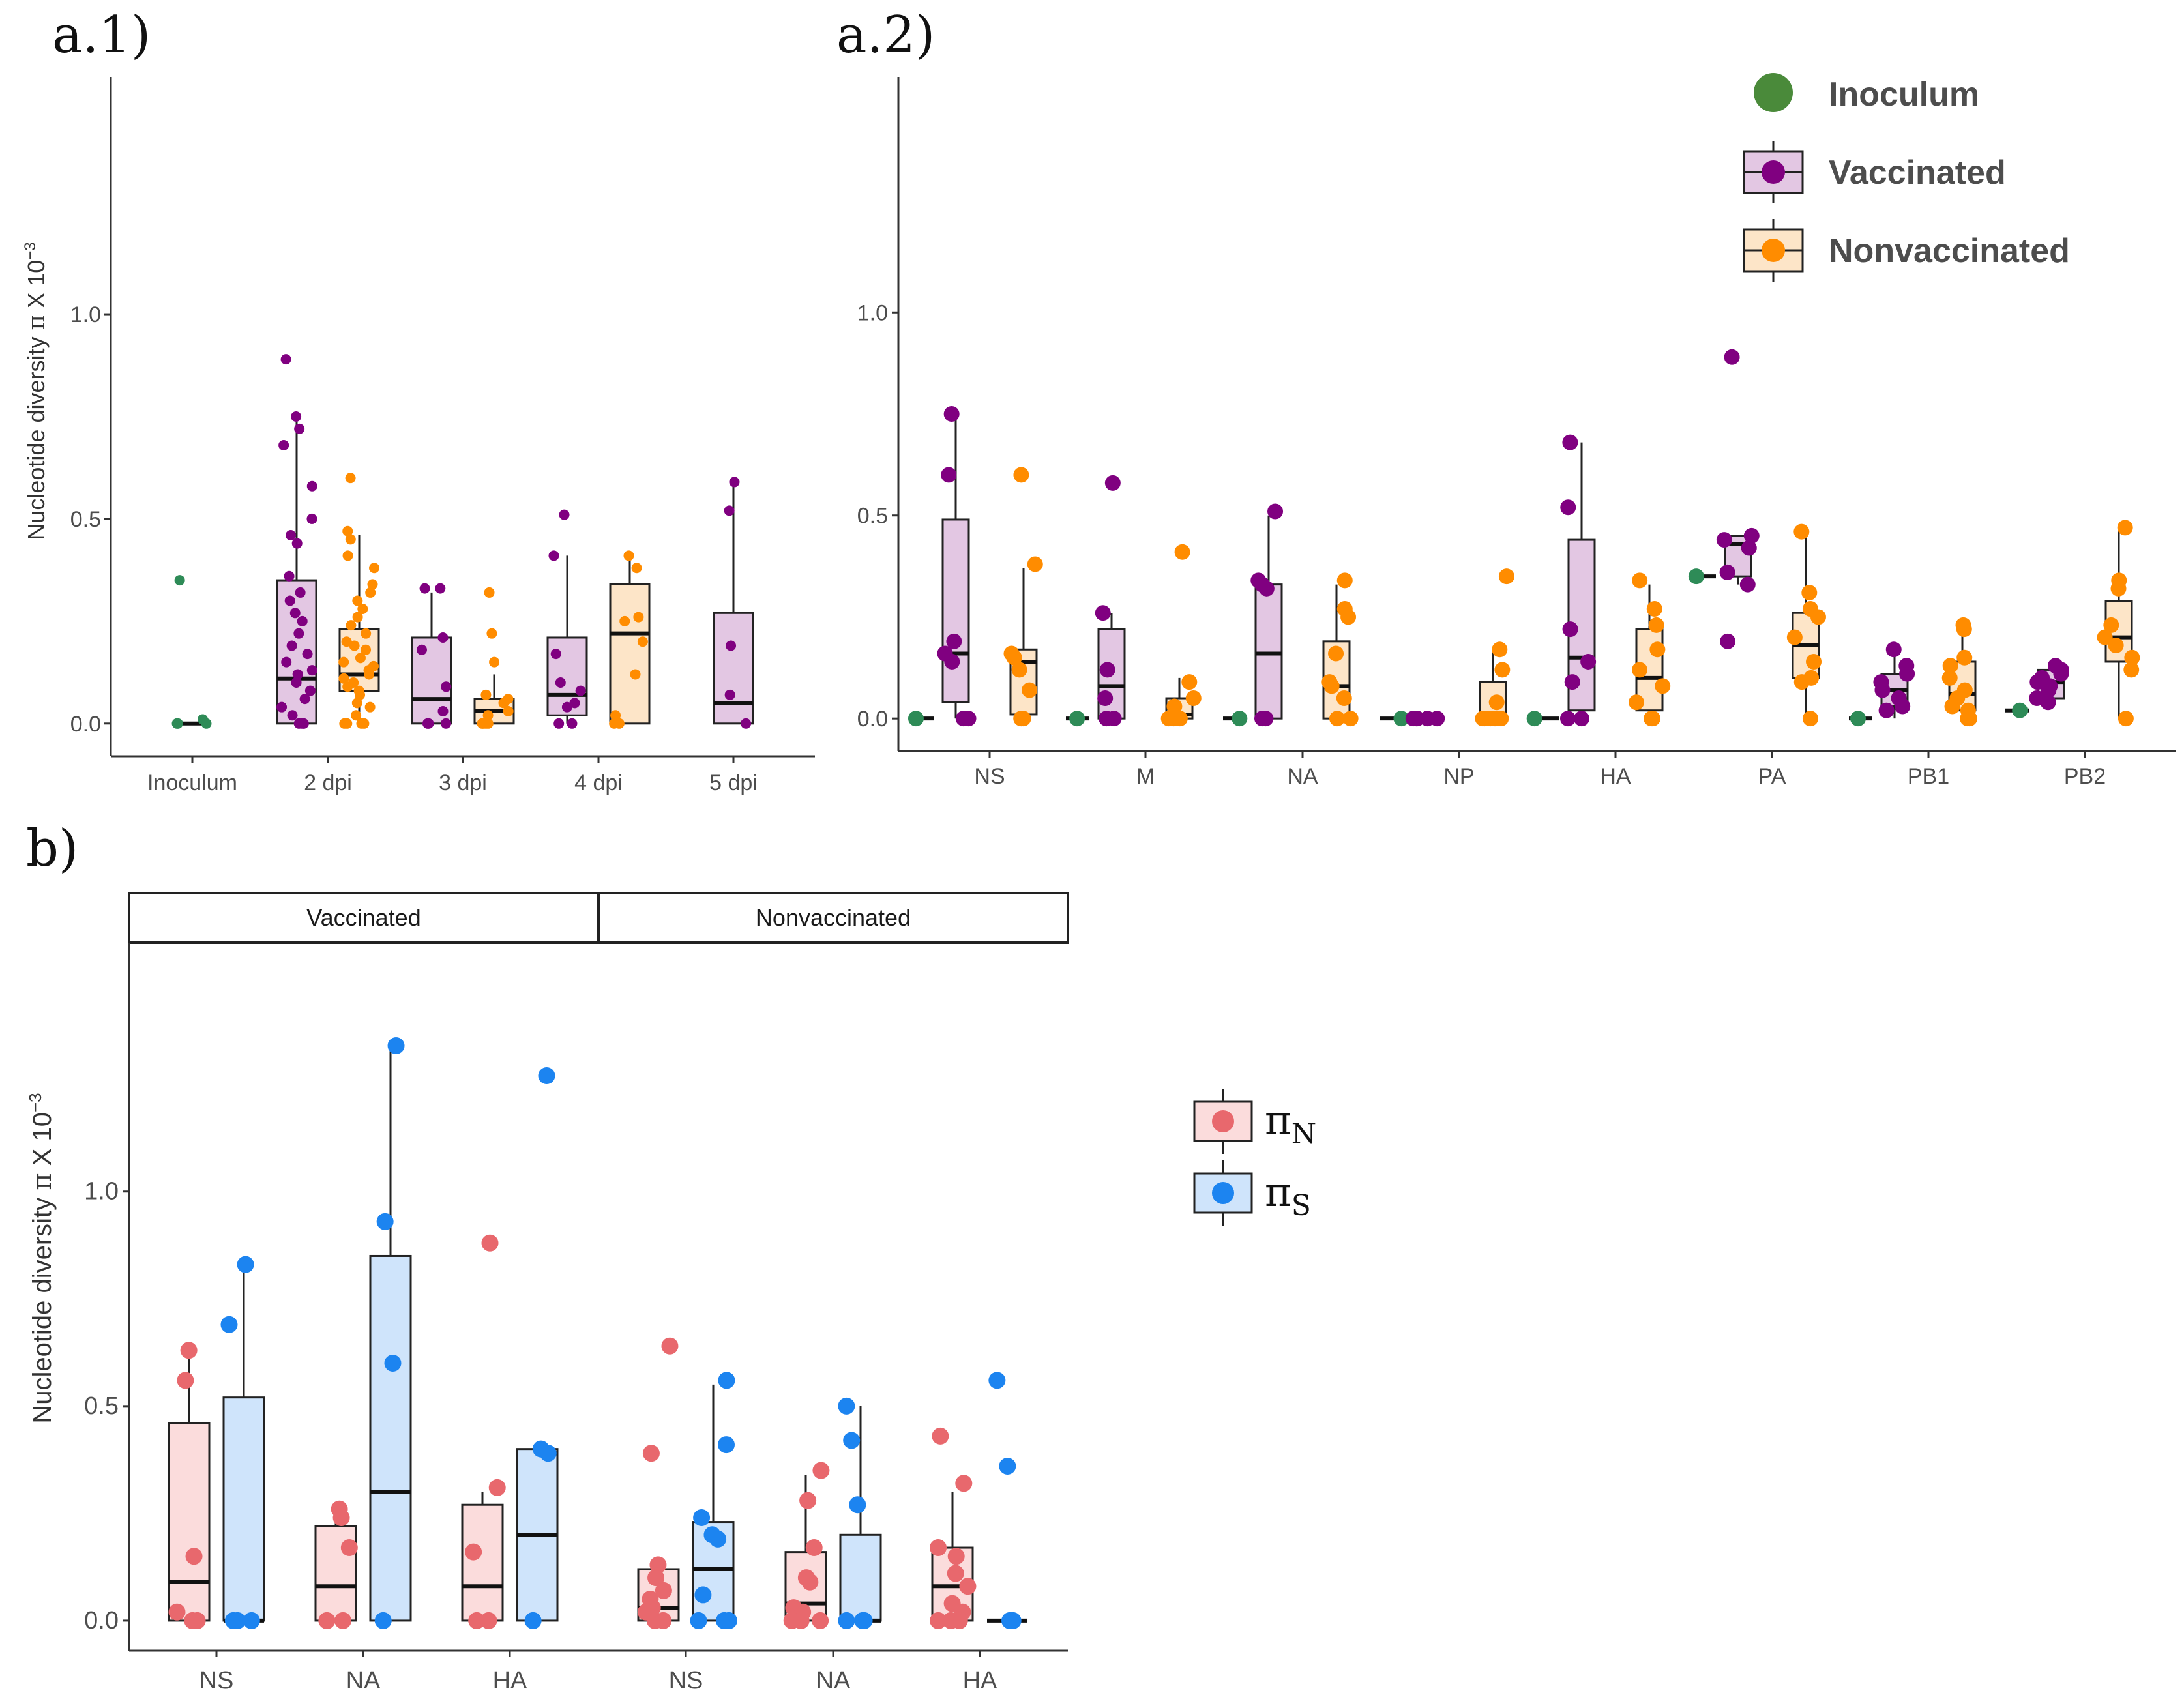 Image resolution: width=2184 pixels, height=1695 pixels. Describe the element at coordinates (52, 848) in the screenshot. I see `panel-label-b: b)` at that location.